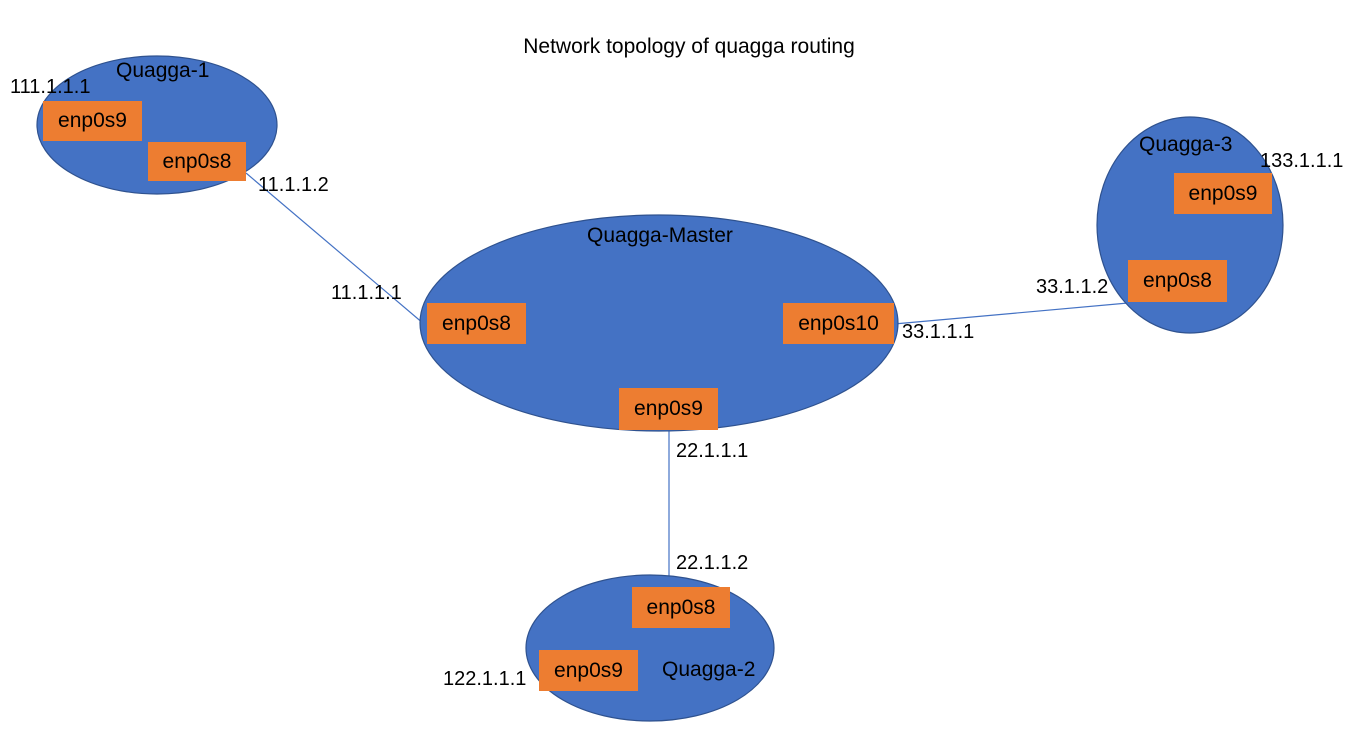  What do you see at coordinates (1223, 193) in the screenshot?
I see `interface-quagga3-enp0s9: enp0s9` at bounding box center [1223, 193].